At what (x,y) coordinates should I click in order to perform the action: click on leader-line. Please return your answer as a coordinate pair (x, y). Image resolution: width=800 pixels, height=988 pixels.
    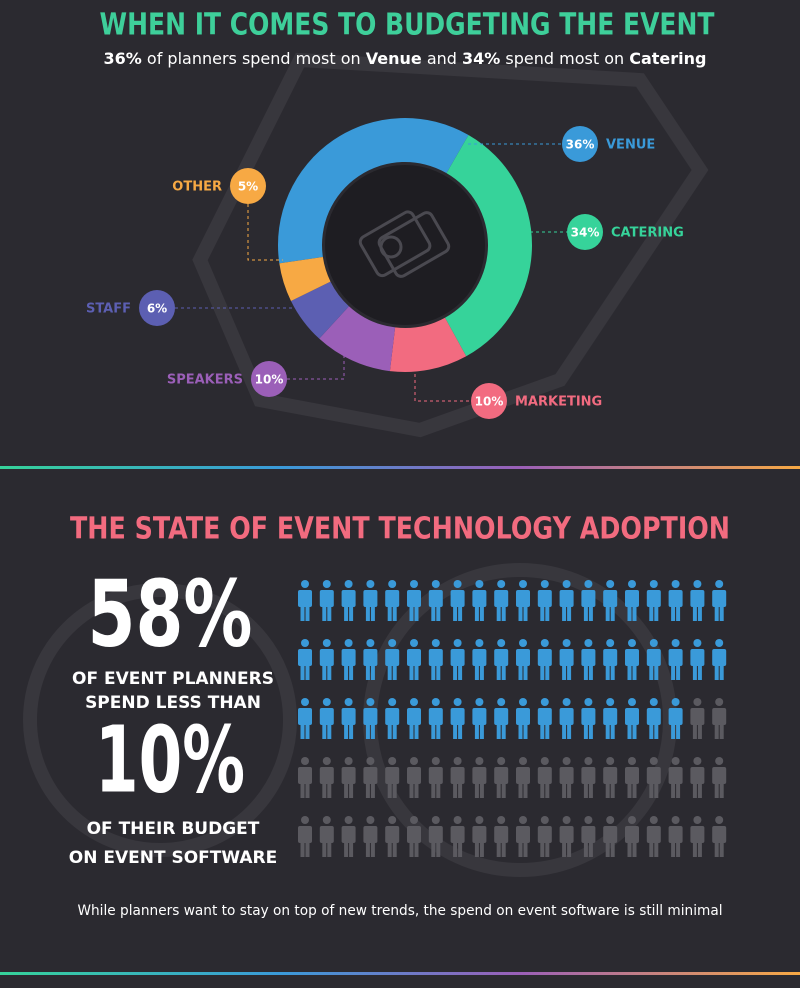
    Looking at the image, I should click on (316, 357).